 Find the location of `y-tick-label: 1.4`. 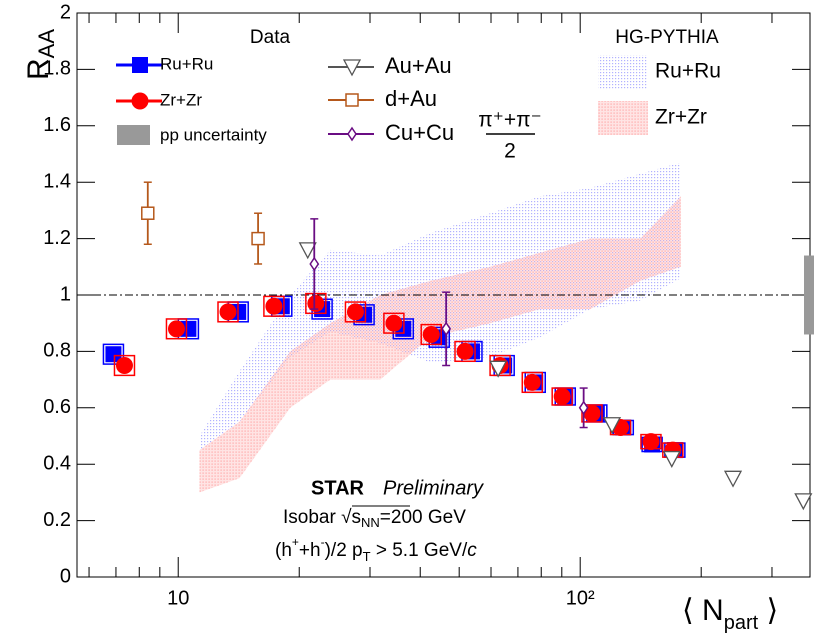

y-tick-label: 1.4 is located at coordinates (57, 181).